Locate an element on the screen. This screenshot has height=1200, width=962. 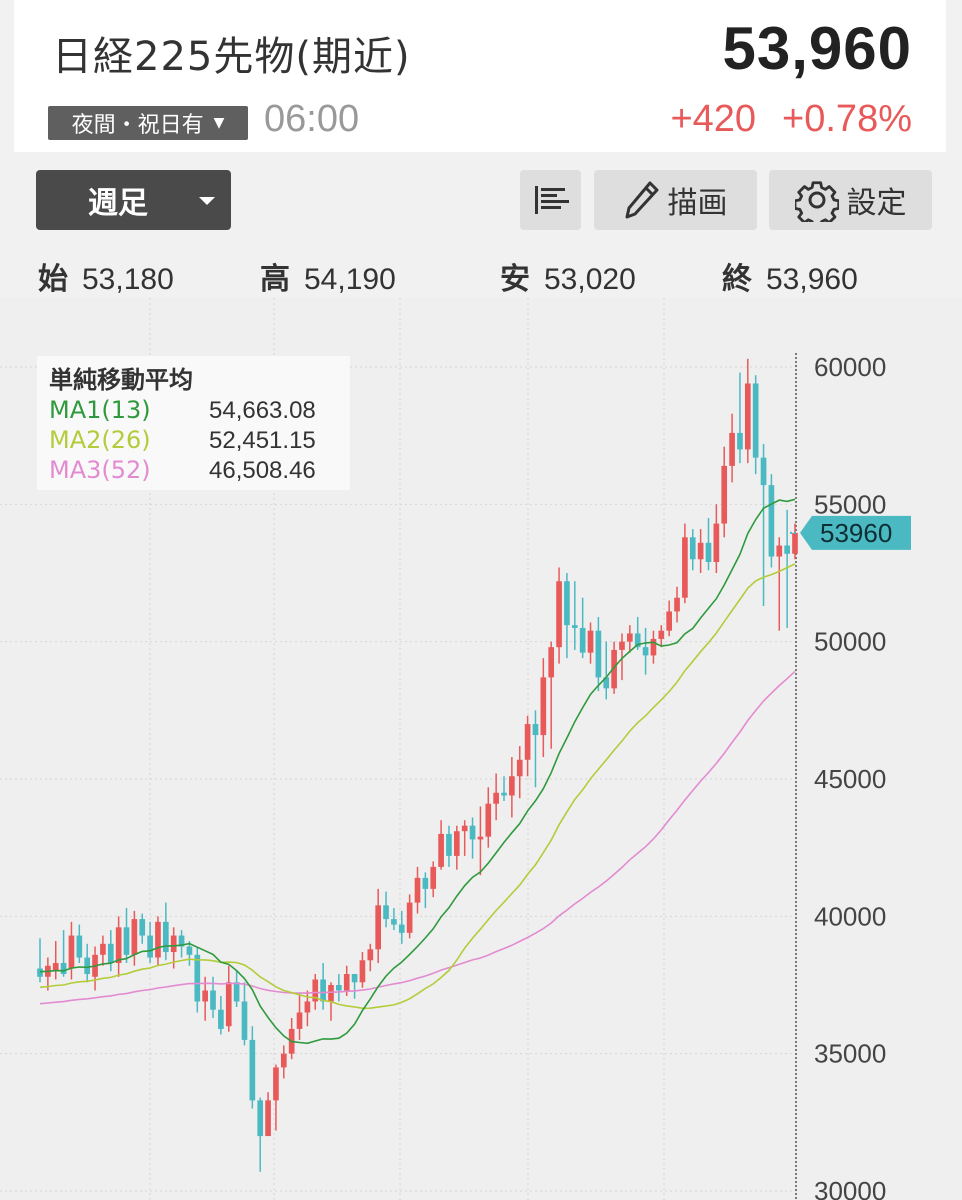
chevron-down-icon: ▼ is located at coordinates (219, 123).